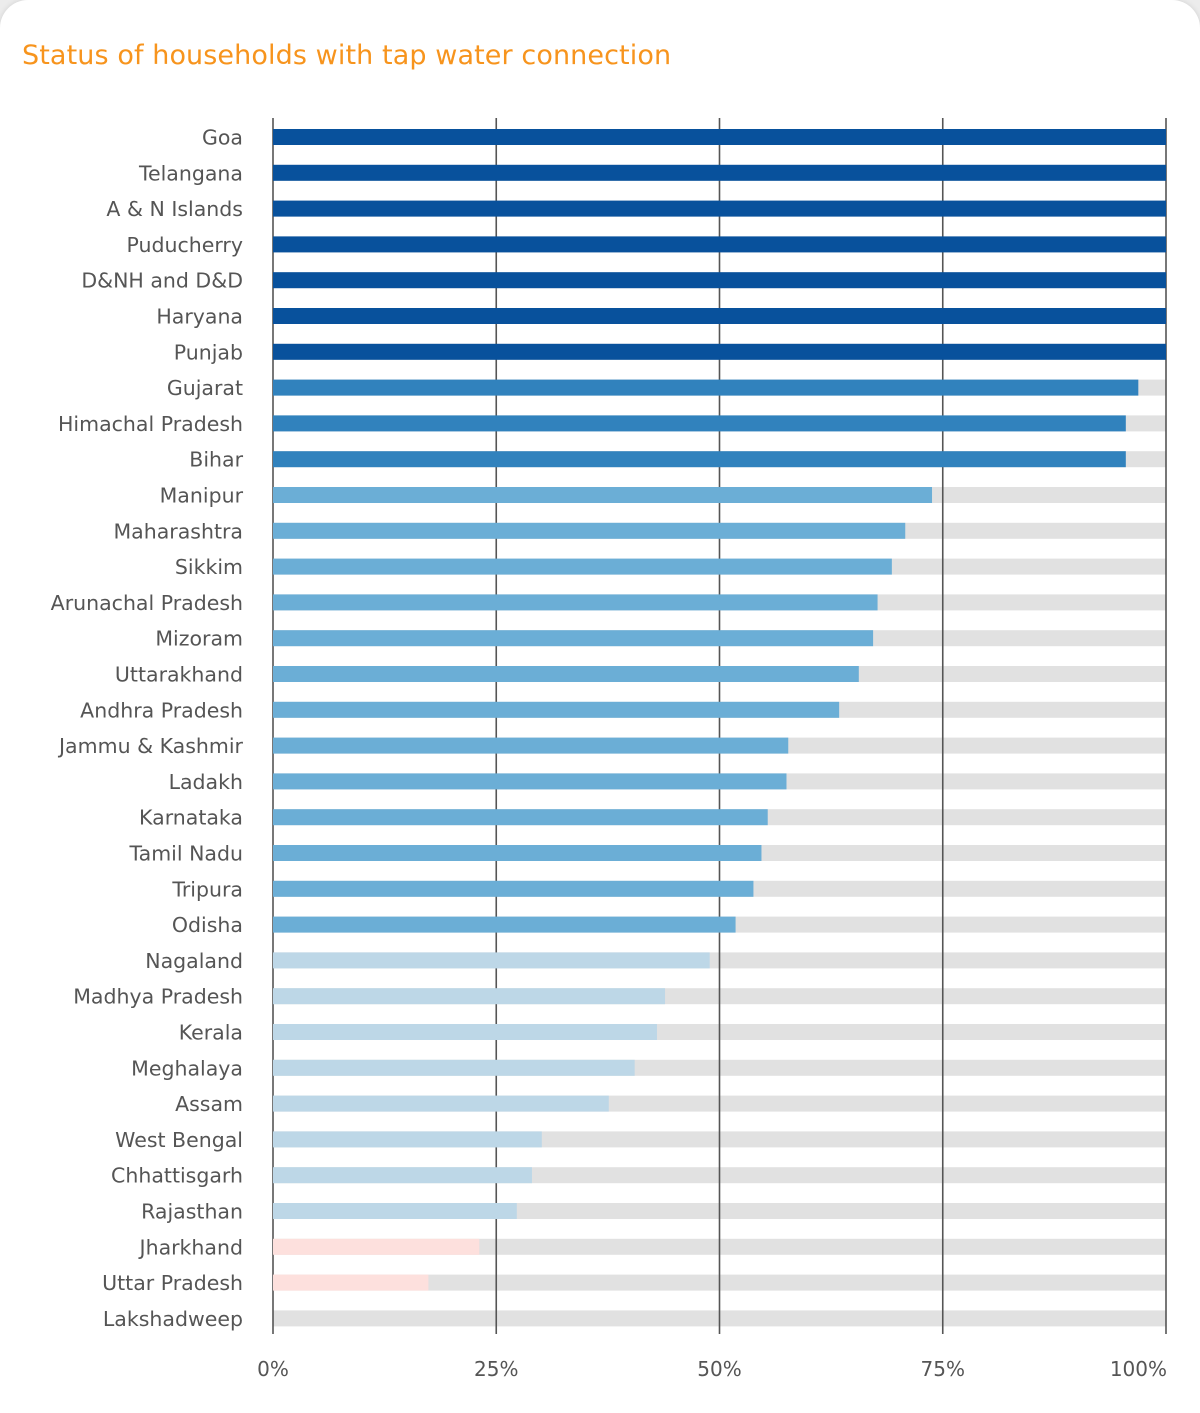 The height and width of the screenshot is (1413, 1200). I want to click on category-label: Jammu & Kashmir, so click(150, 746).